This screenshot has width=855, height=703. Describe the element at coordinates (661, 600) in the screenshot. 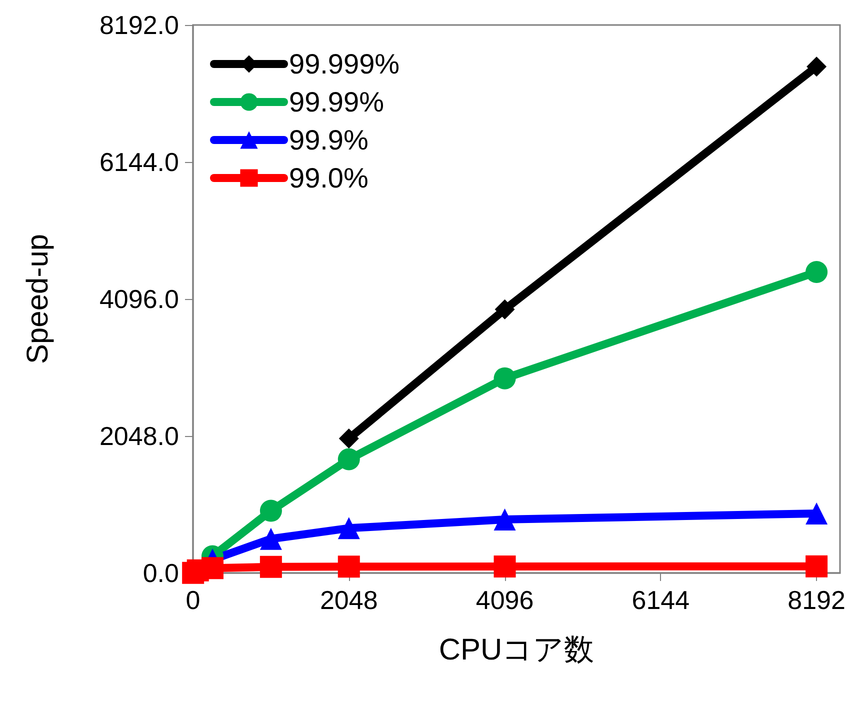

I see `x-tick-label: 6144` at that location.